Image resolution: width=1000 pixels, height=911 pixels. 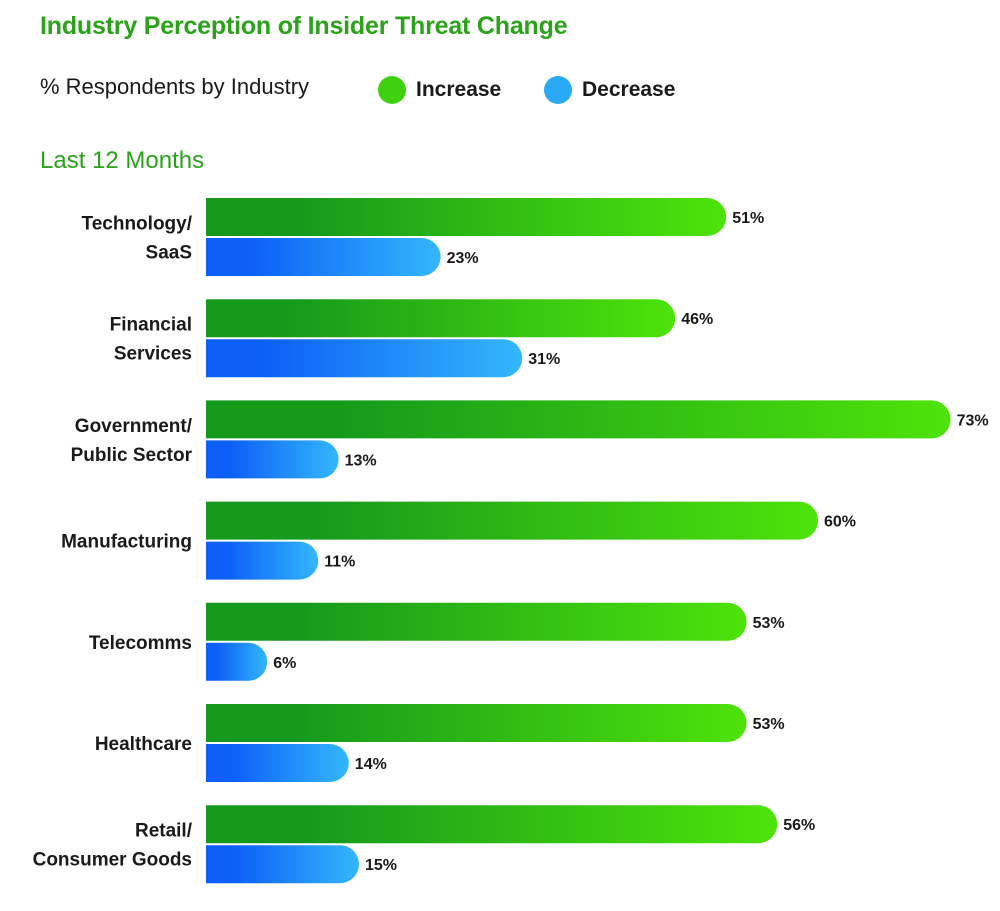 I want to click on category-label-technology-saas: Technology/SaaS, so click(x=137, y=239).